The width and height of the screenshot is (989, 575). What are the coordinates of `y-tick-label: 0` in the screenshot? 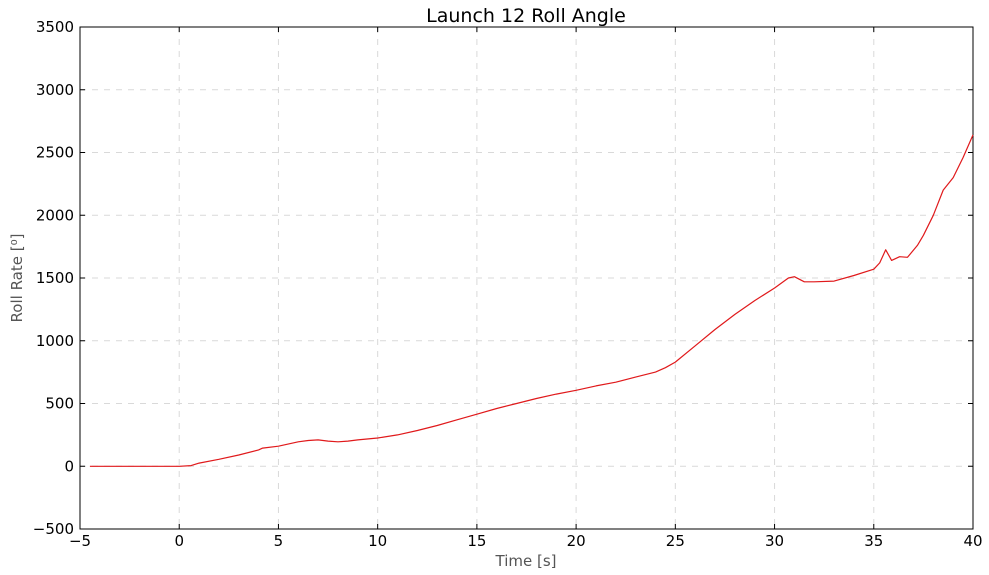 It's located at (69, 466).